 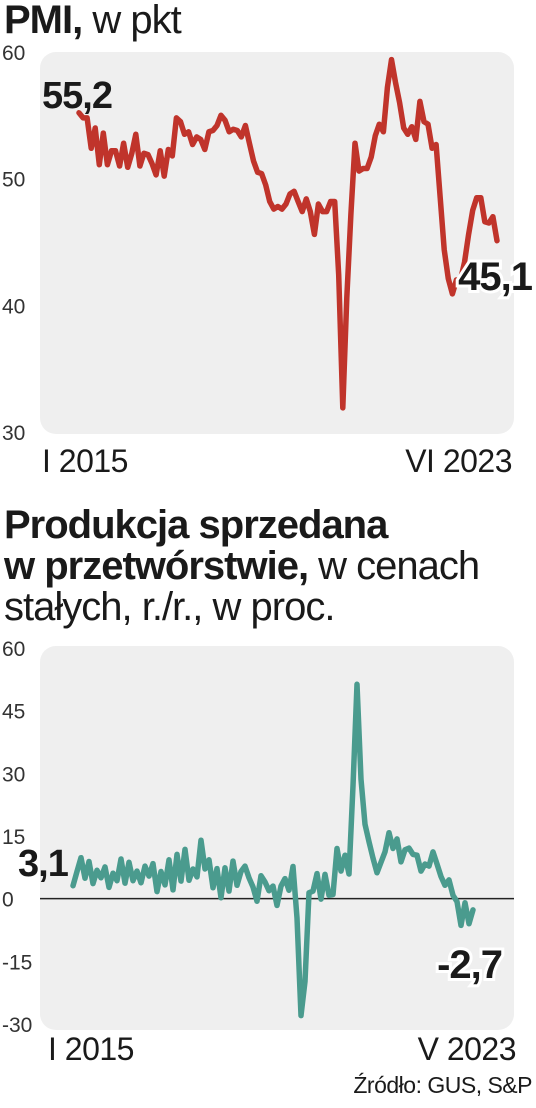 I want to click on x-end-label: V 2023, so click(x=467, y=1049).